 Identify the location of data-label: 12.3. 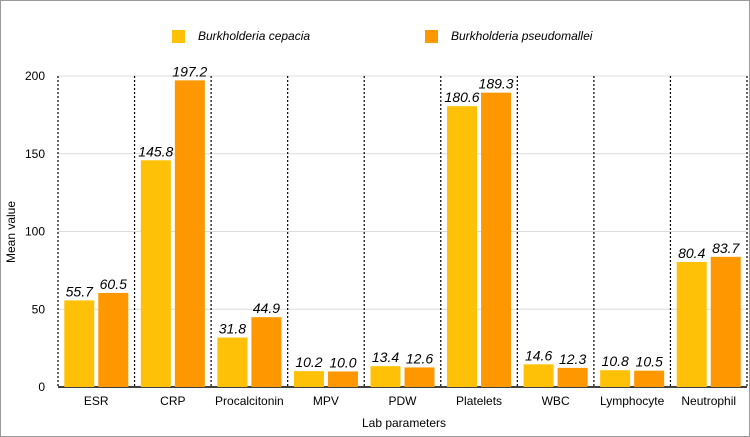
(572, 359).